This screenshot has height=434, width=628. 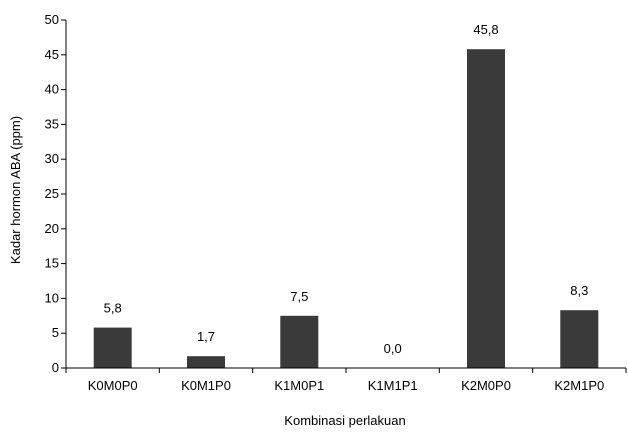 What do you see at coordinates (579, 339) in the screenshot?
I see `bar-k2m1p0` at bounding box center [579, 339].